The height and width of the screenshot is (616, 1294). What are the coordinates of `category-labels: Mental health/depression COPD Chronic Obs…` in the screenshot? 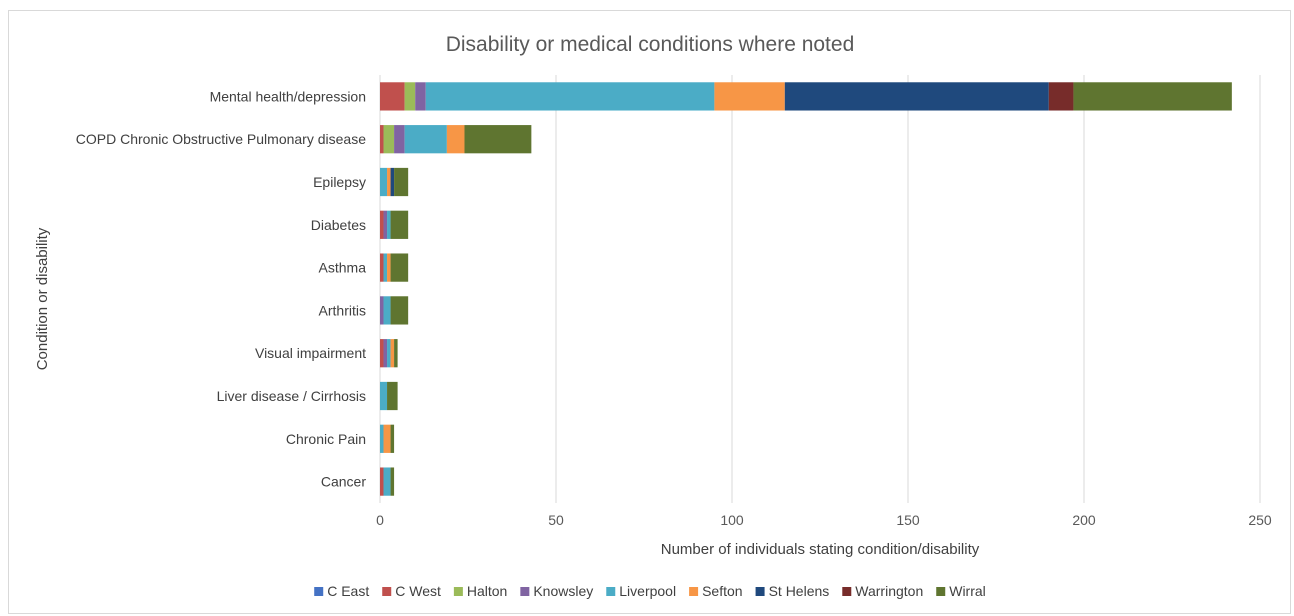 It's located at (221, 288).